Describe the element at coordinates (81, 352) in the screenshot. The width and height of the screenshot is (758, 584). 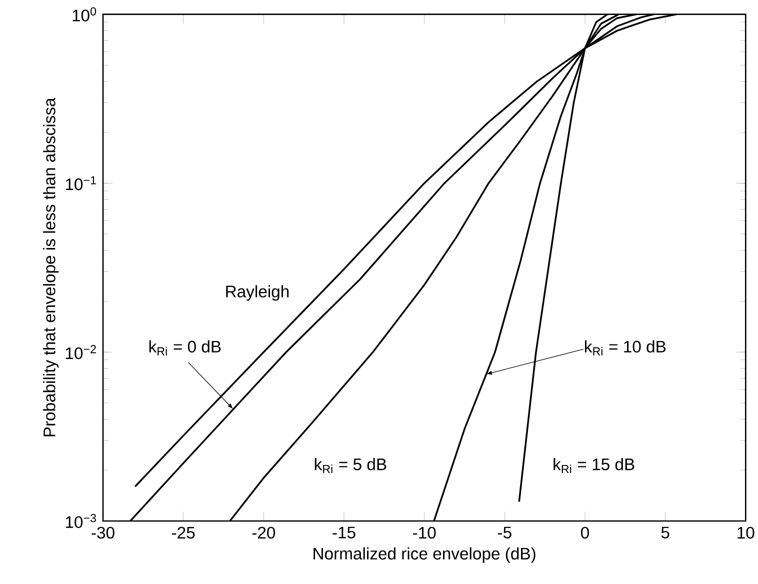
I see `y-tick-label: 10$^{−2}$` at that location.